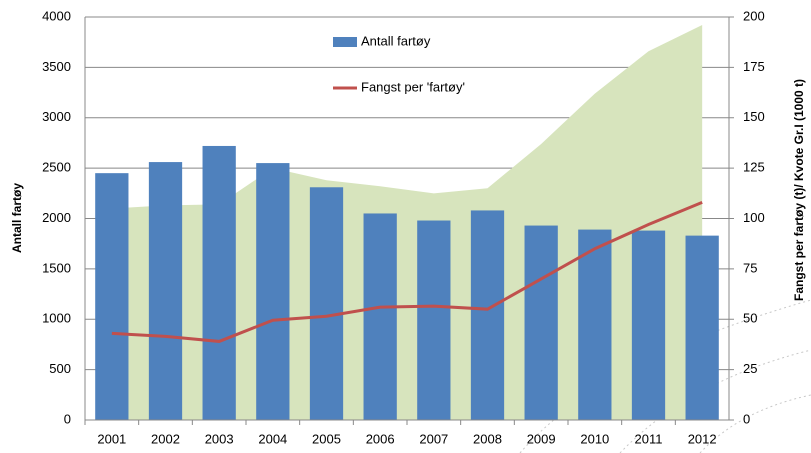 This screenshot has height=453, width=811. What do you see at coordinates (219, 438) in the screenshot?
I see `x-tick-label: 2003` at bounding box center [219, 438].